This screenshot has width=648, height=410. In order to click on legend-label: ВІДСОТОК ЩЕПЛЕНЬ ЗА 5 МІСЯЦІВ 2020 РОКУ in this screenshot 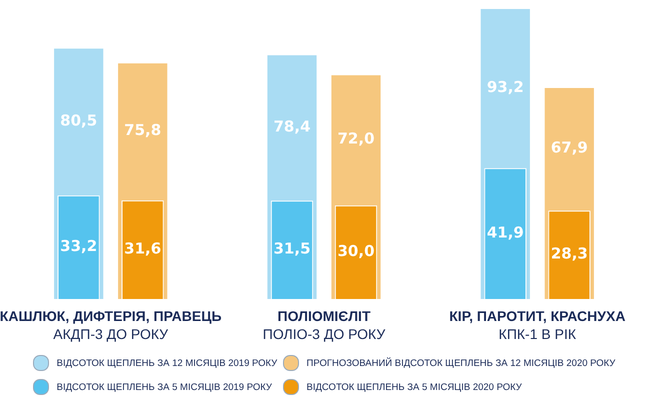, I will do `click(414, 387)`.